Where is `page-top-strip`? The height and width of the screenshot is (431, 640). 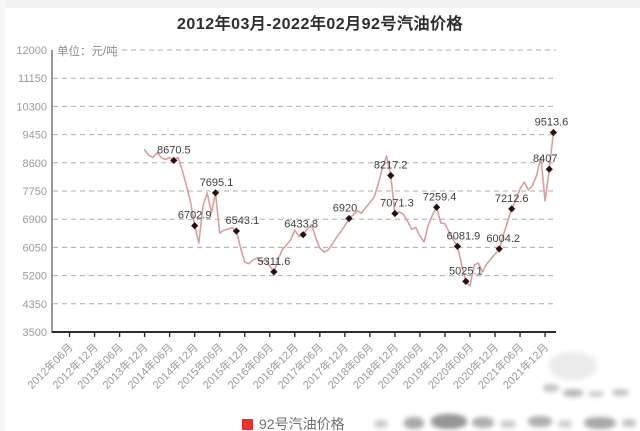 page-top-strip is located at coordinates (320, 4).